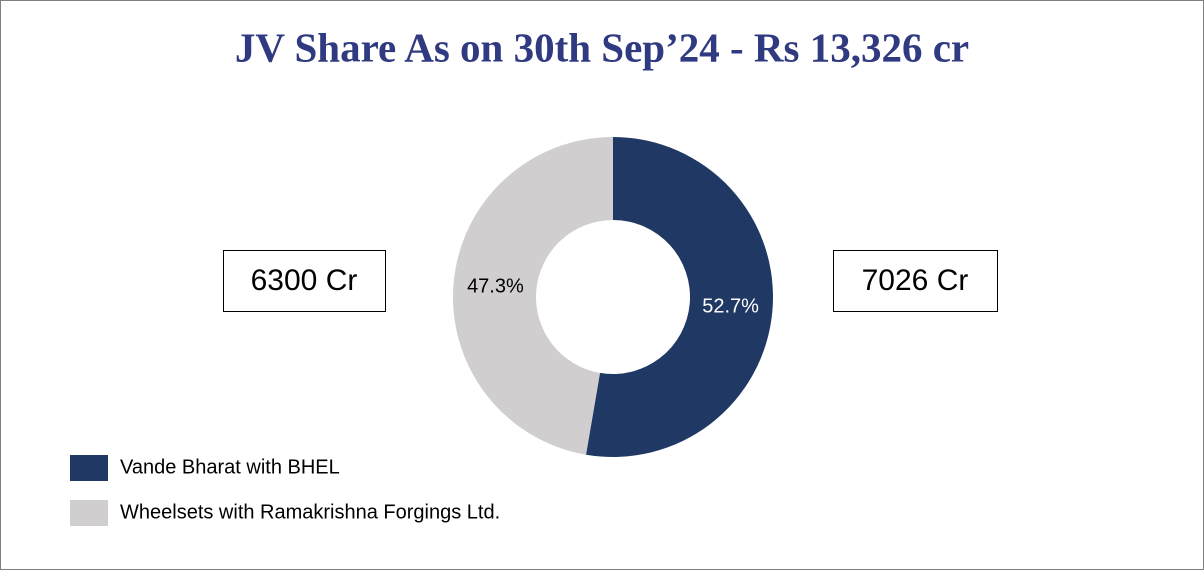  I want to click on annotation: 7026 Cr, so click(915, 280).